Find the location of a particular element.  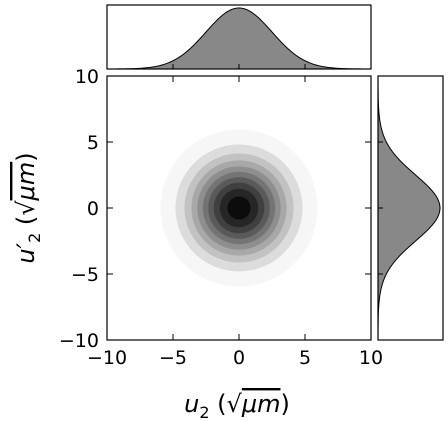

x-axis-label: u2 (√μm) is located at coordinates (237, 405).